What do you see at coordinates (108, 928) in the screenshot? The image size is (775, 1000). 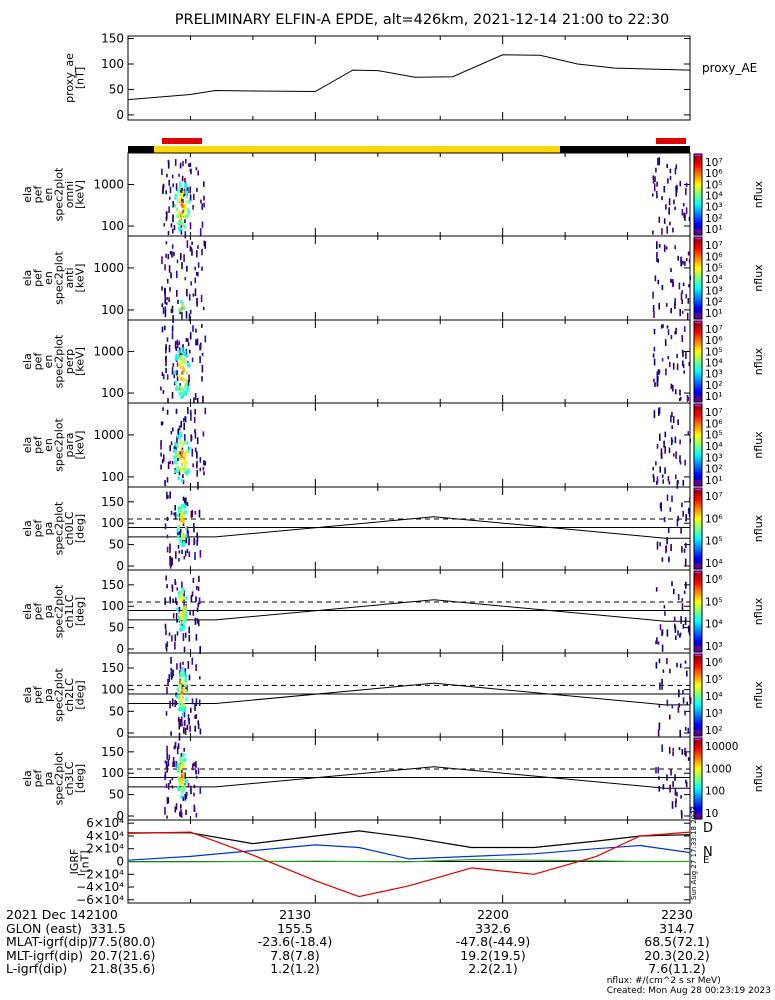 I see `footer-value: 331.5` at bounding box center [108, 928].